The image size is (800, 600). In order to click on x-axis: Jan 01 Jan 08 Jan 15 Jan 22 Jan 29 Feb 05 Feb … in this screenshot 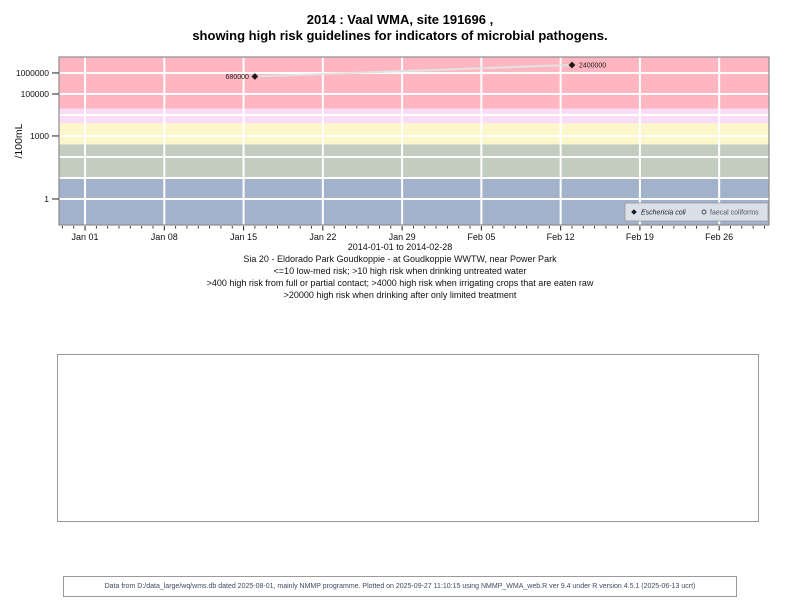, I will do `click(413, 234)`.